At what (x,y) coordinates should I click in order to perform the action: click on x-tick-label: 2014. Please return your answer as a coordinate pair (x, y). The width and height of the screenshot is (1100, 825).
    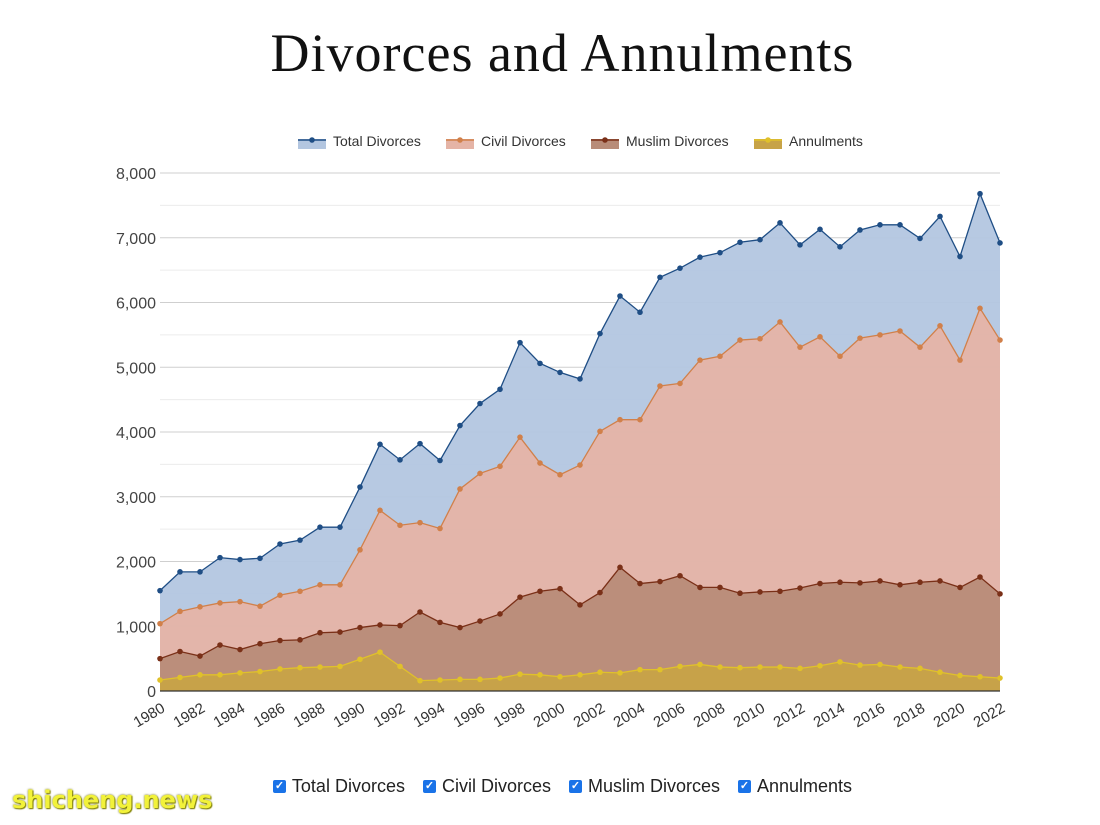
    Looking at the image, I should click on (829, 715).